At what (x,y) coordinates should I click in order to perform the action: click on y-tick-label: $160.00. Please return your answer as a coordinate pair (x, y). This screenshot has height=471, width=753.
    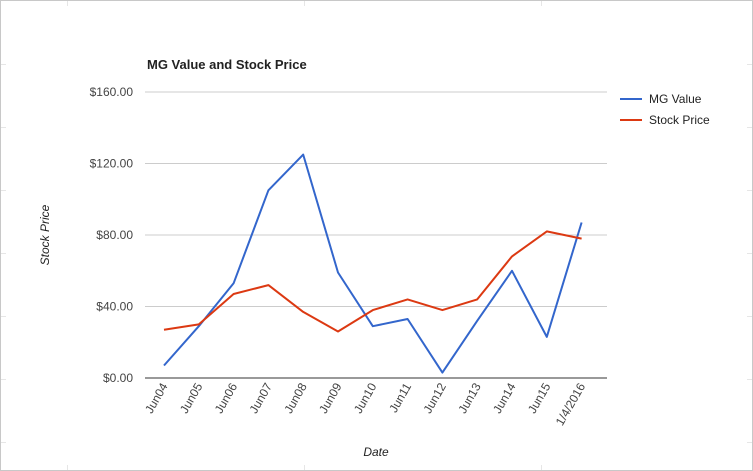
    Looking at the image, I should click on (112, 92).